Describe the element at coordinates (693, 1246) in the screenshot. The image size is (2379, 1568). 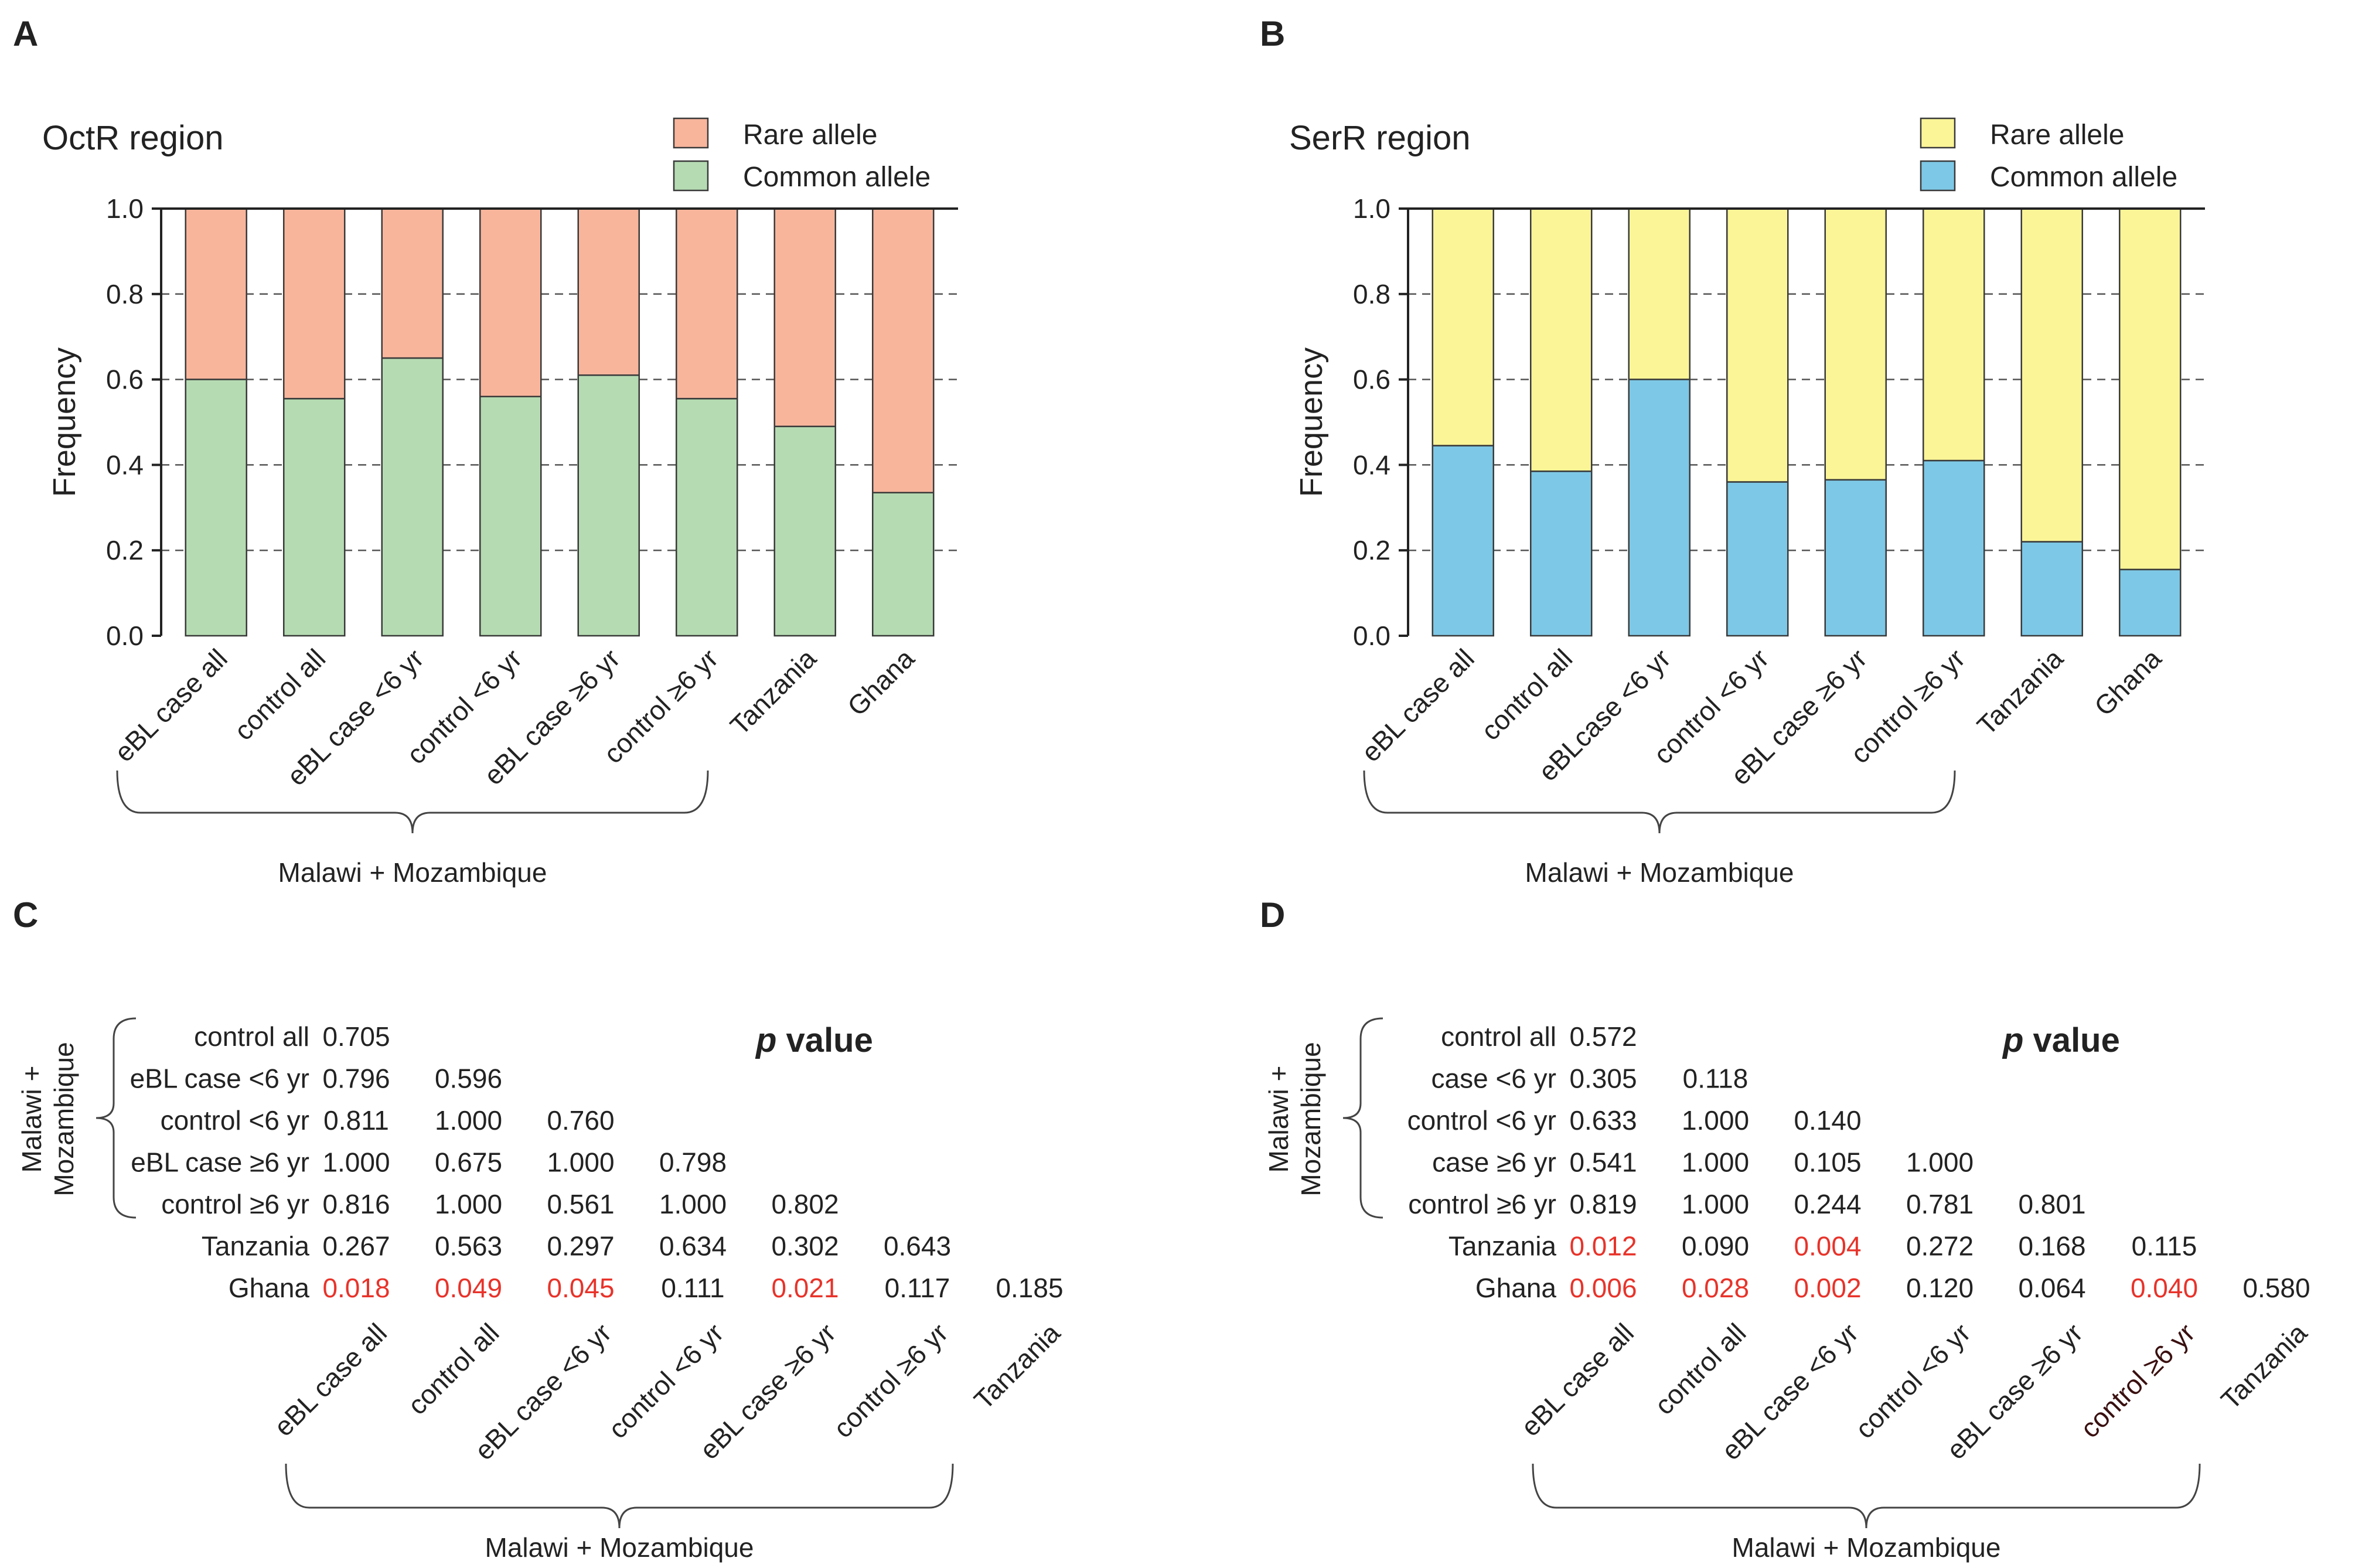
I see `pvalue-cell: 0.634` at that location.